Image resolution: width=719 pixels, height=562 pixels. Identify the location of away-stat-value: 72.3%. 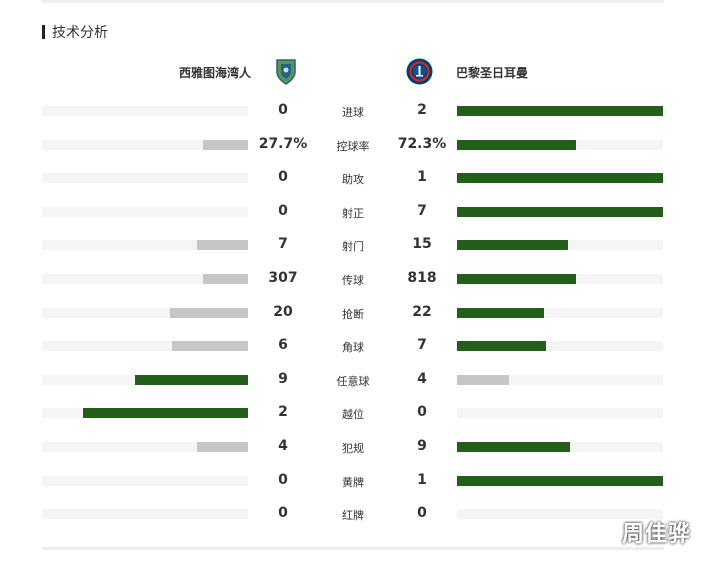
(422, 143).